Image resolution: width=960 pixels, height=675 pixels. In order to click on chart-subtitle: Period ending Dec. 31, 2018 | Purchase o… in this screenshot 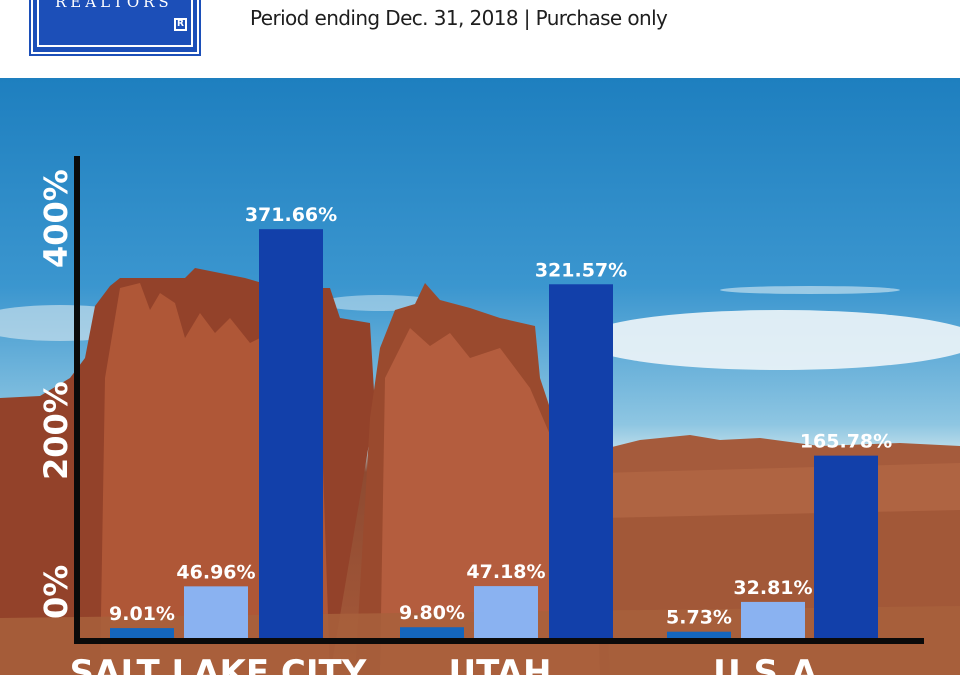, I will do `click(459, 18)`.